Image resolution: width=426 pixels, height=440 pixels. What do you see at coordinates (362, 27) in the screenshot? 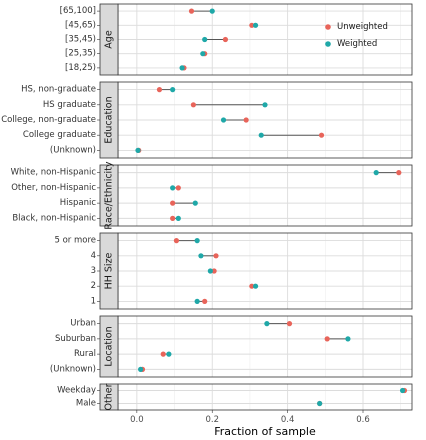
I see `legend-label-unweighted: Unweighted` at bounding box center [362, 27].